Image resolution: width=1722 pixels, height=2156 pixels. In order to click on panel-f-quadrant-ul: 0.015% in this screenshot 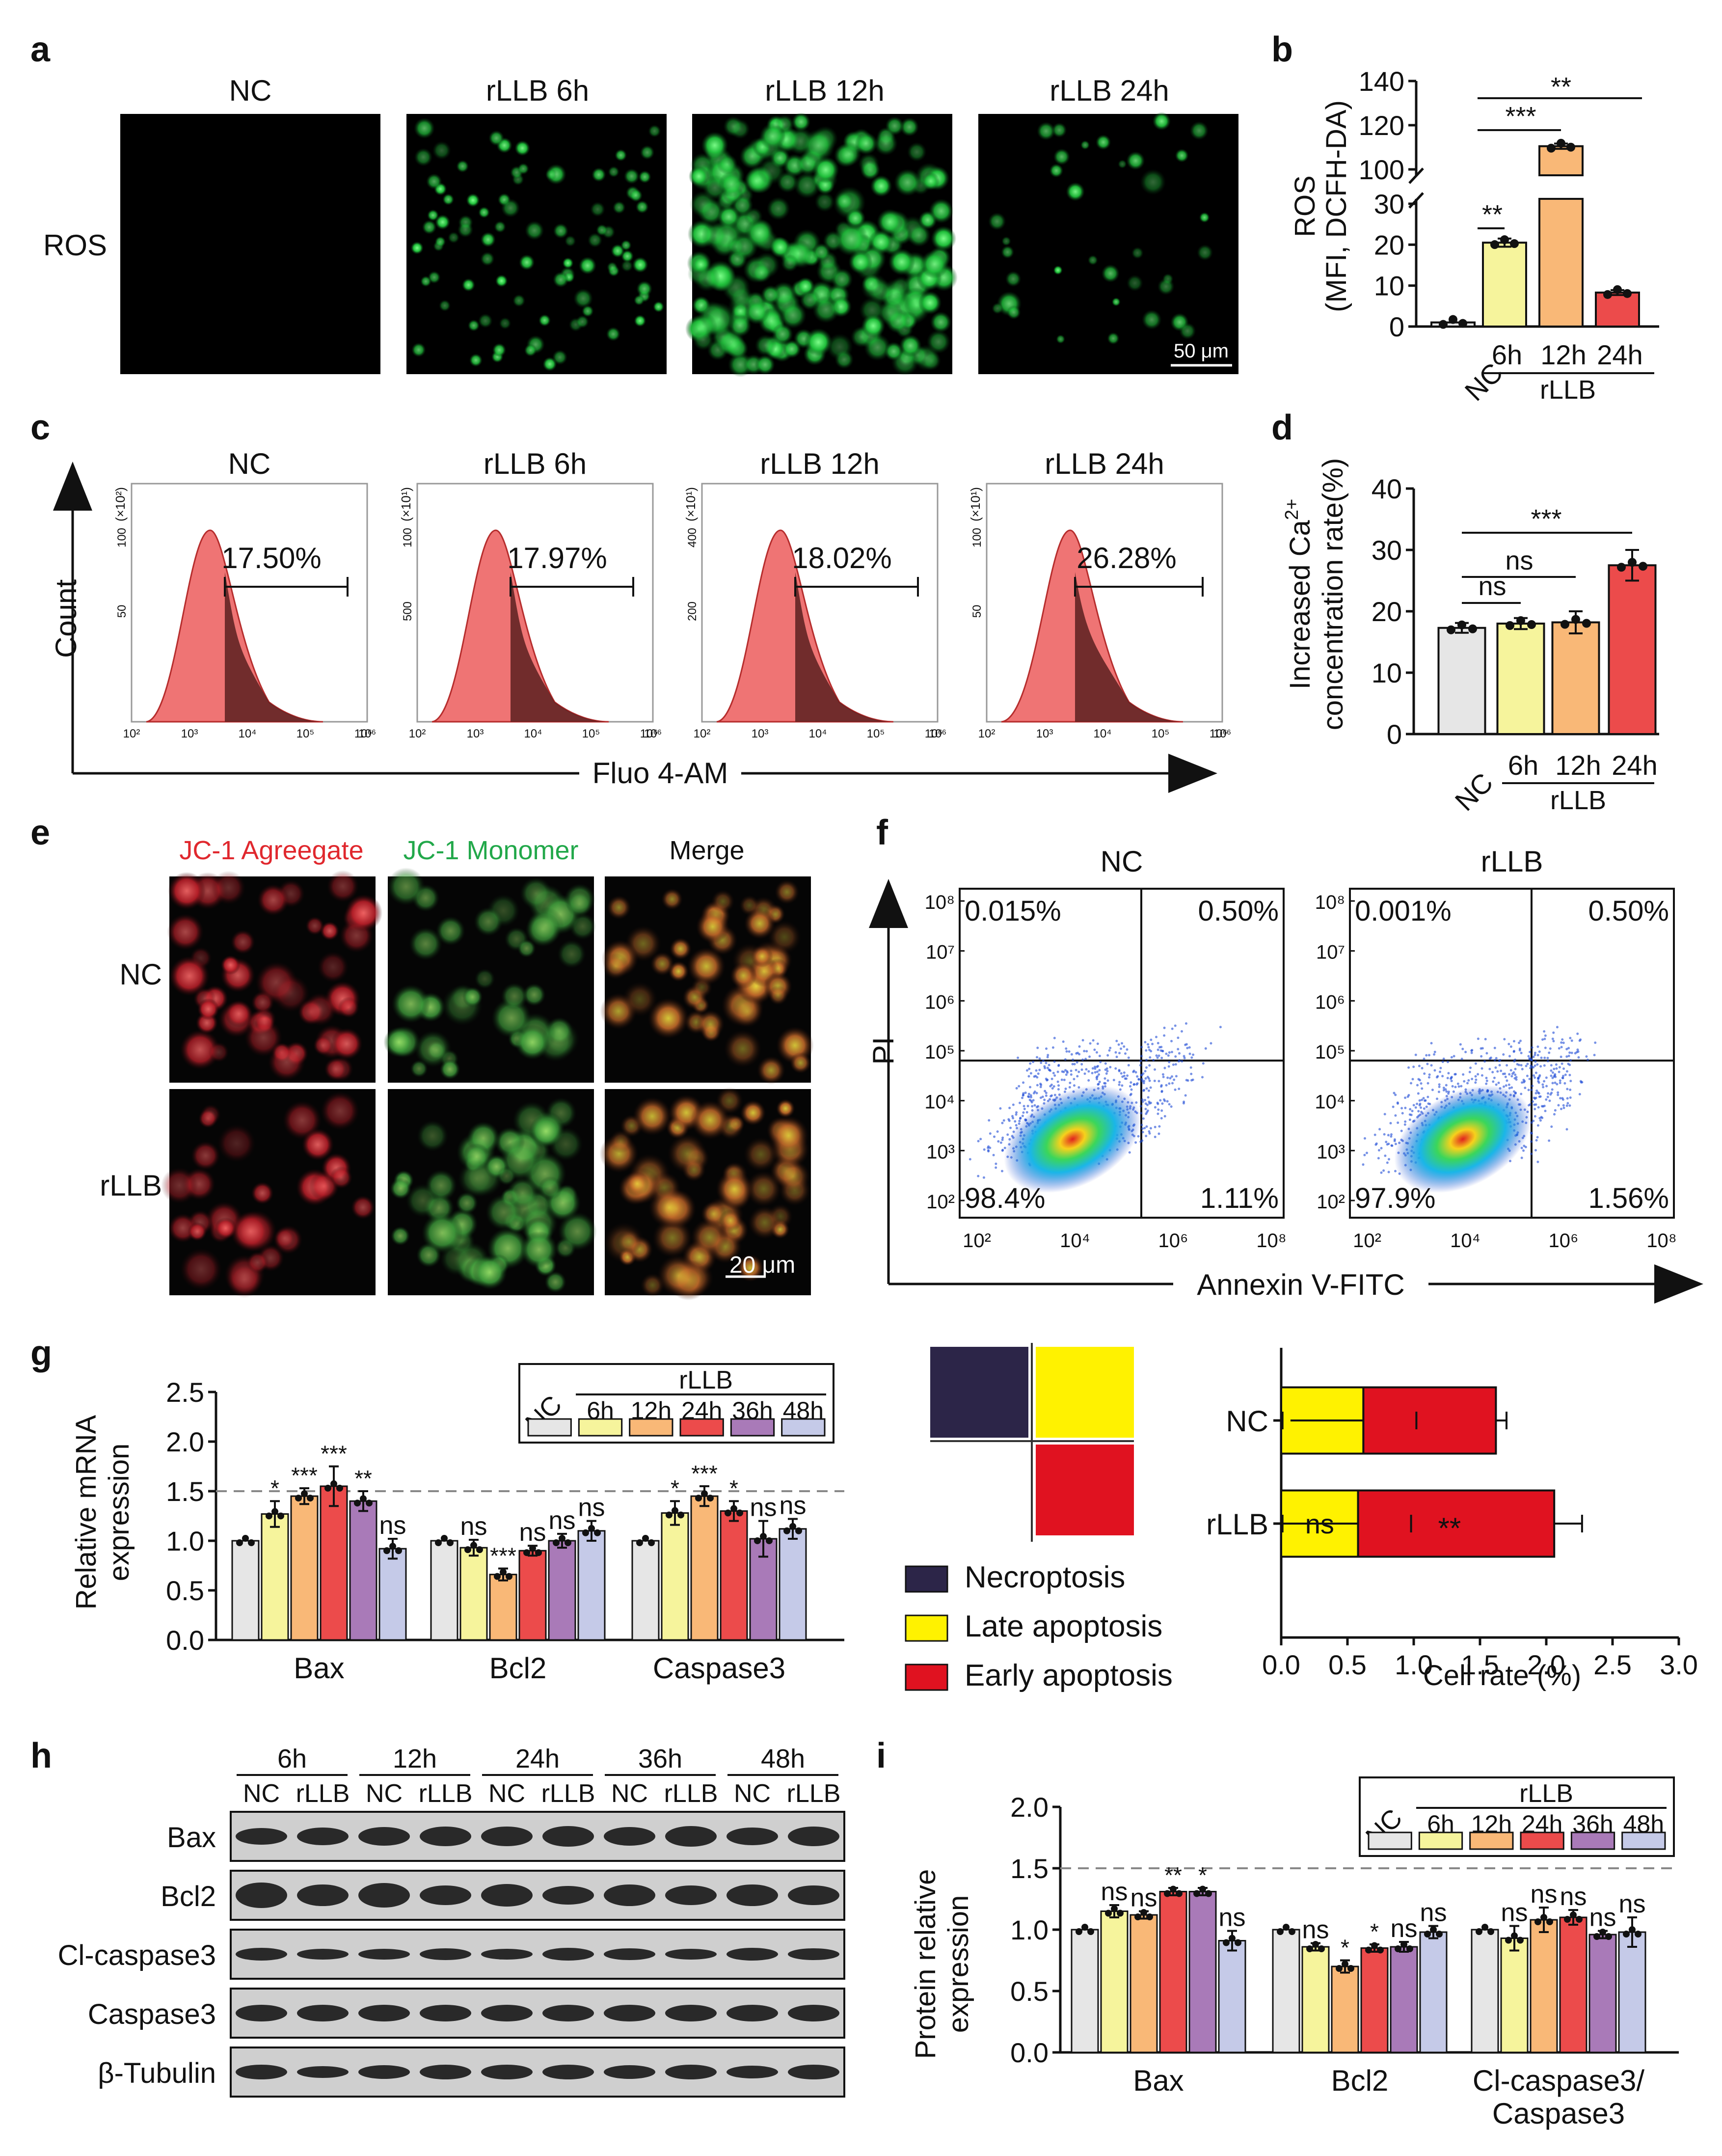, I will do `click(1013, 911)`.